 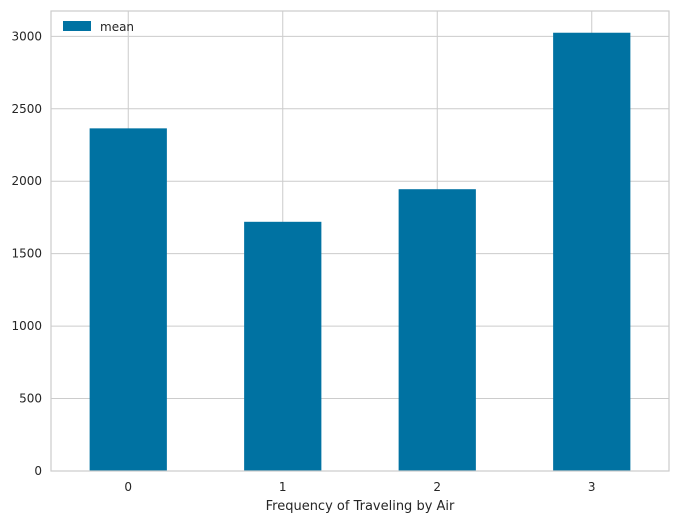 I want to click on y-tick-label: 2500, so click(x=26, y=109).